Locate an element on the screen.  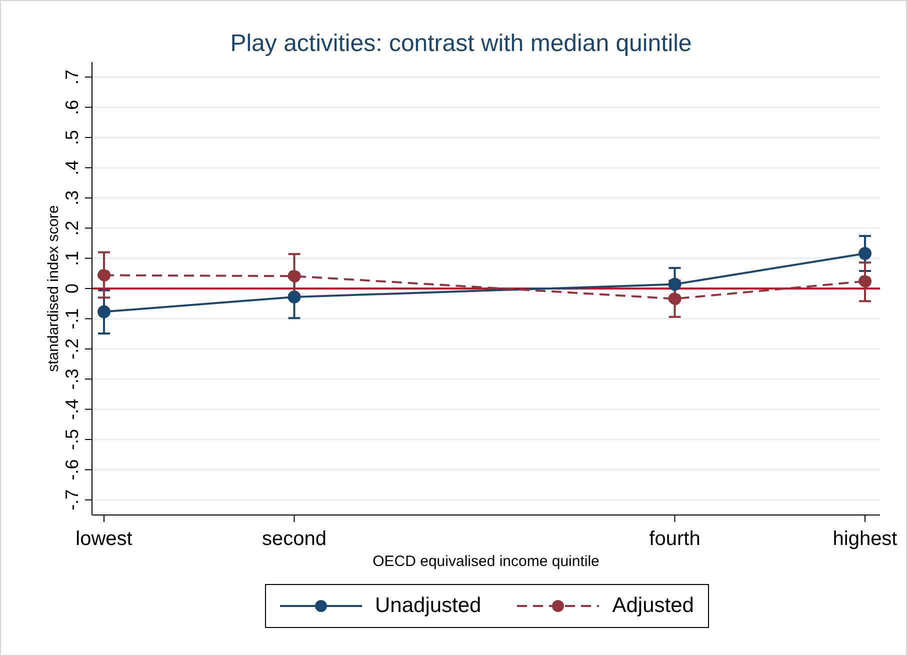
y-tick-label: .6 is located at coordinates (72, 107).